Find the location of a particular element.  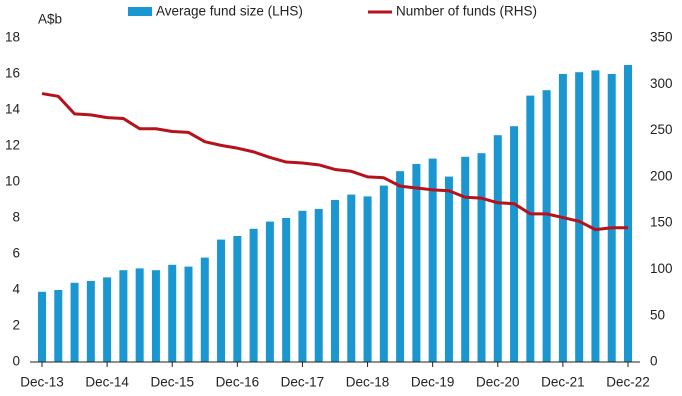

y-tick-label: 12 is located at coordinates (12, 145).